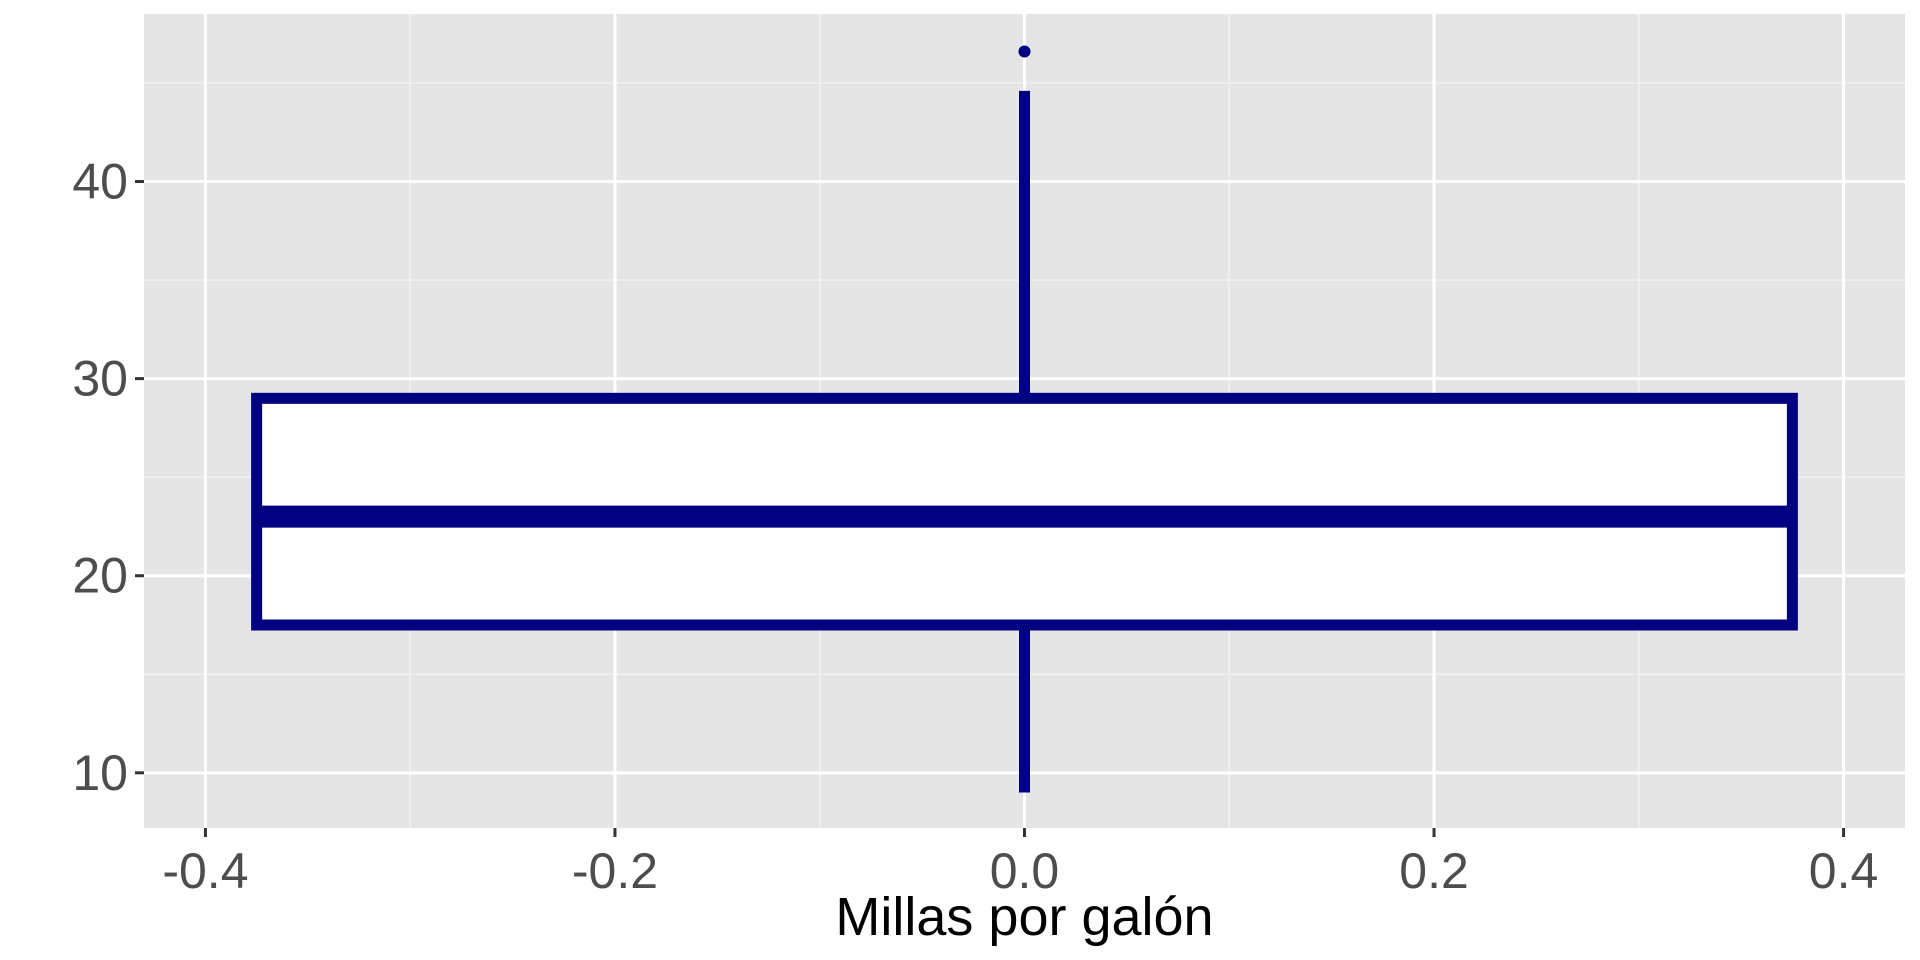 This screenshot has height=960, width=1920. What do you see at coordinates (1024, 917) in the screenshot?
I see `x-axis-title: Millas por galón` at bounding box center [1024, 917].